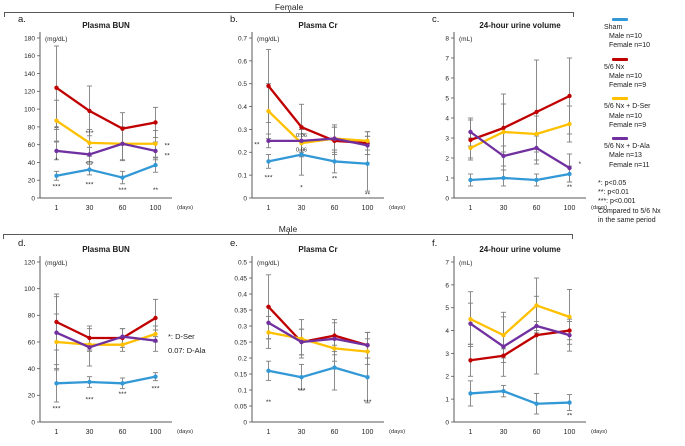 This screenshot has height=446, width=685. I want to click on svg-text: 4, so click(447, 331).